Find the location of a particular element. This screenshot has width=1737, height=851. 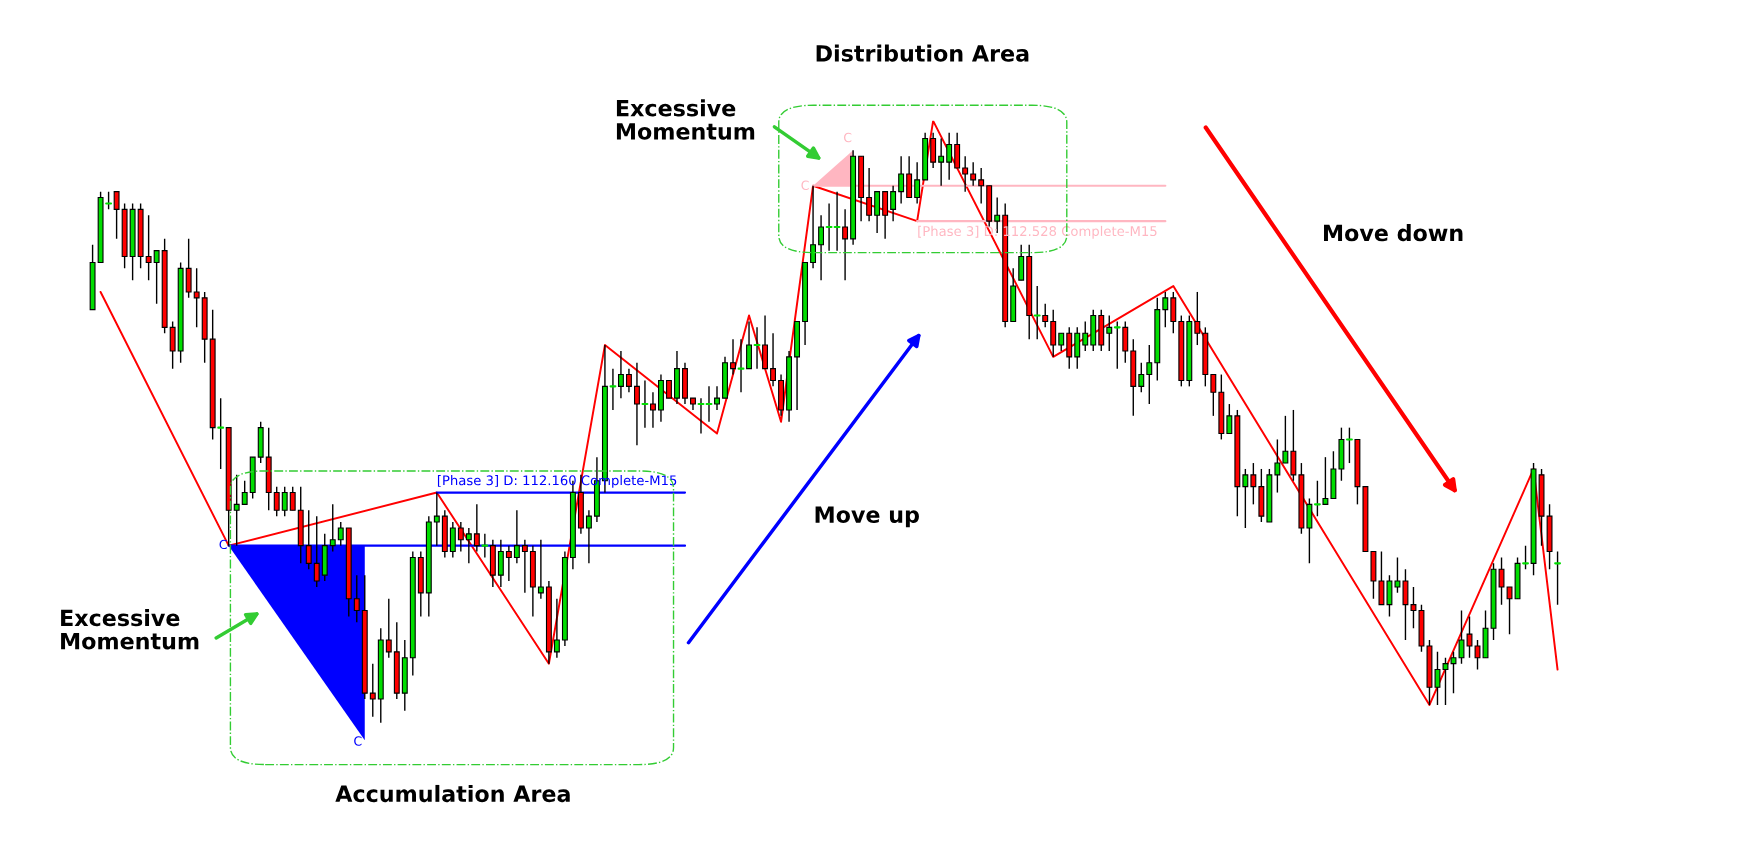

annotation: Move up is located at coordinates (867, 517).